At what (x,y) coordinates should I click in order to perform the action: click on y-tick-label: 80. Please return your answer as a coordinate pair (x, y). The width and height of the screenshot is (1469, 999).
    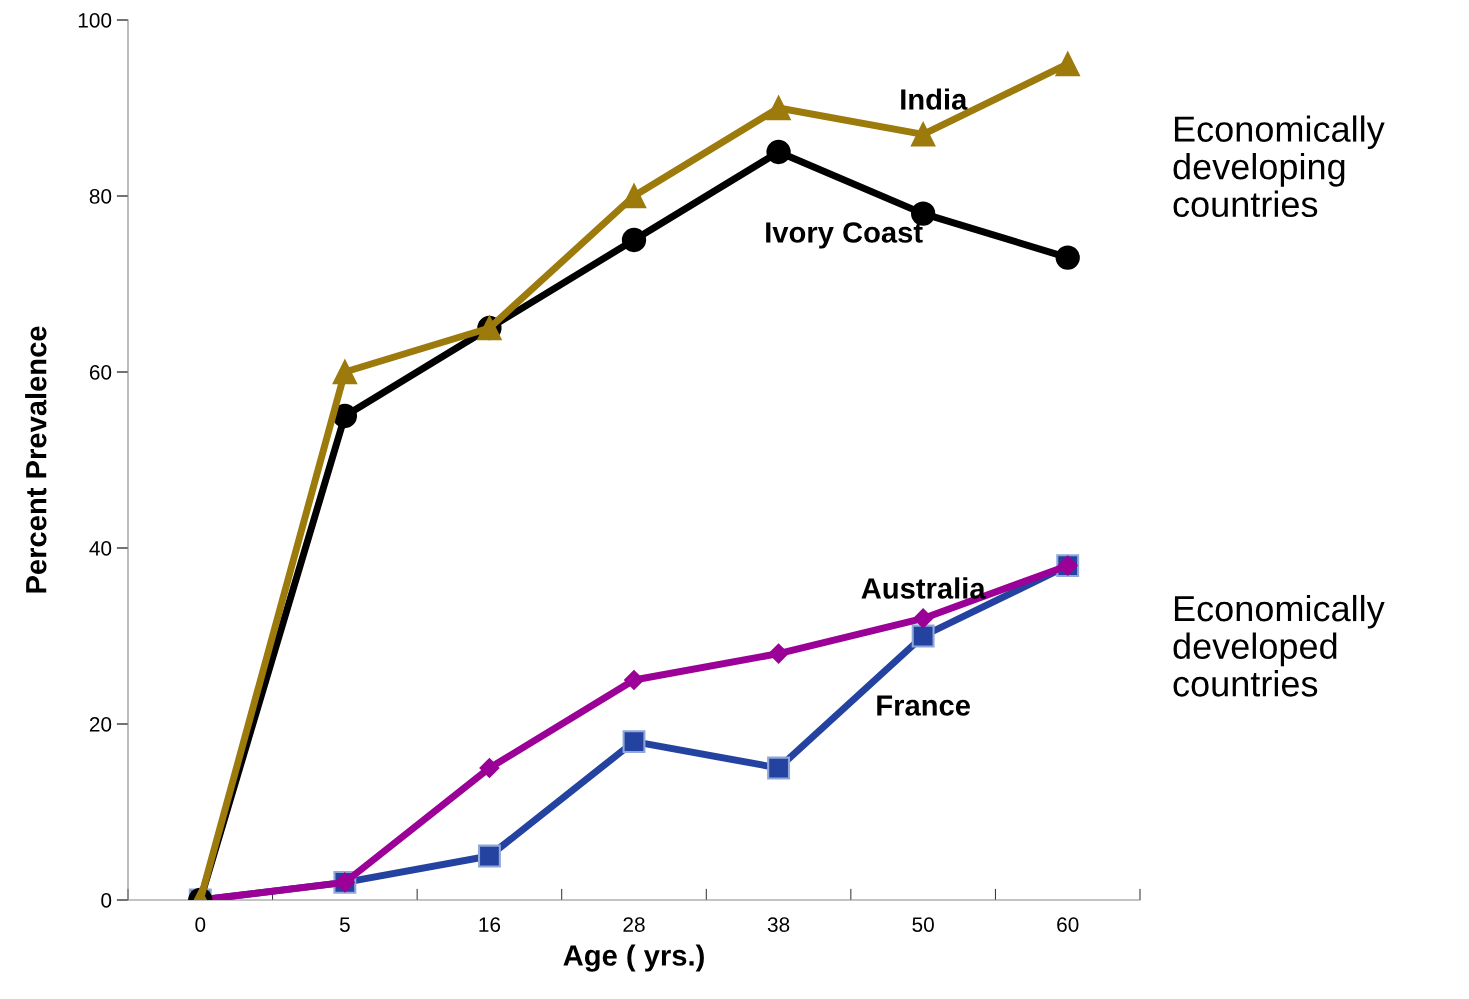
    Looking at the image, I should click on (100, 196).